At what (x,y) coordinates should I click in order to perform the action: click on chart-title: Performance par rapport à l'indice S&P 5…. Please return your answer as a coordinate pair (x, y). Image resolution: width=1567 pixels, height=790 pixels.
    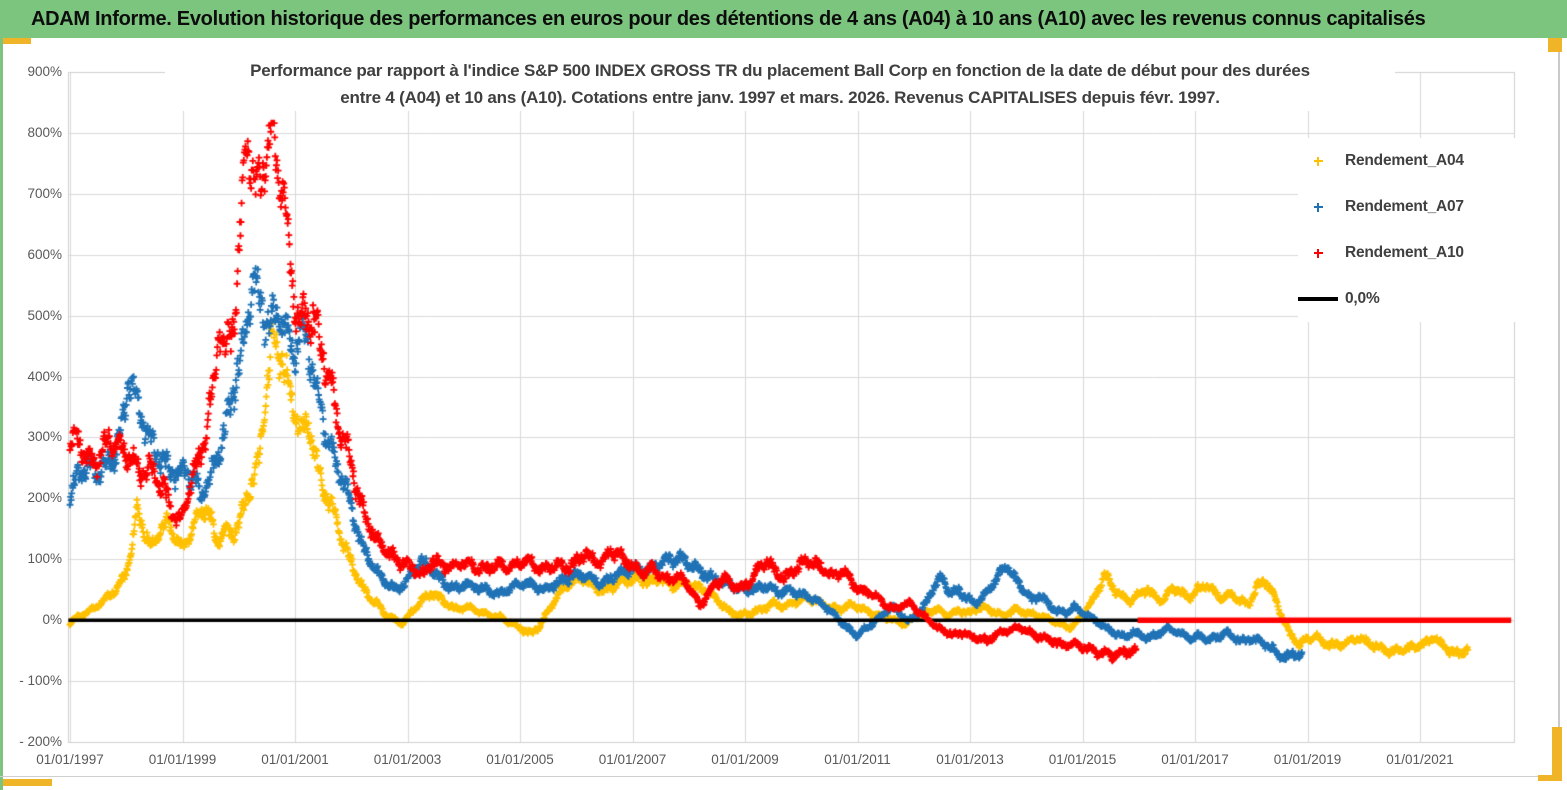
    Looking at the image, I should click on (780, 84).